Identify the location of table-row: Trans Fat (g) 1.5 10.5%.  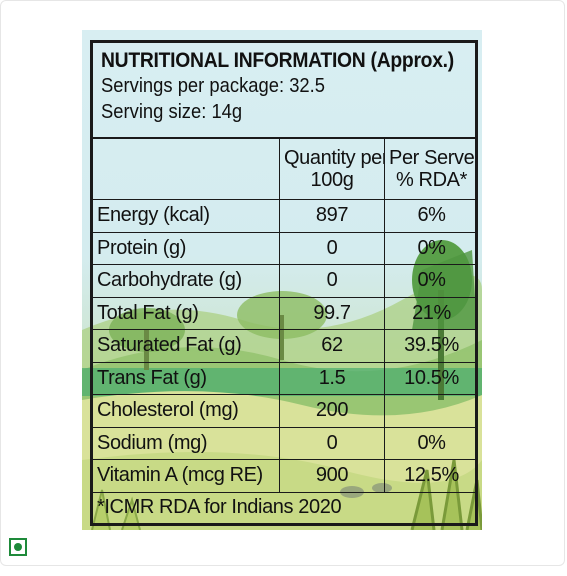
(285, 378).